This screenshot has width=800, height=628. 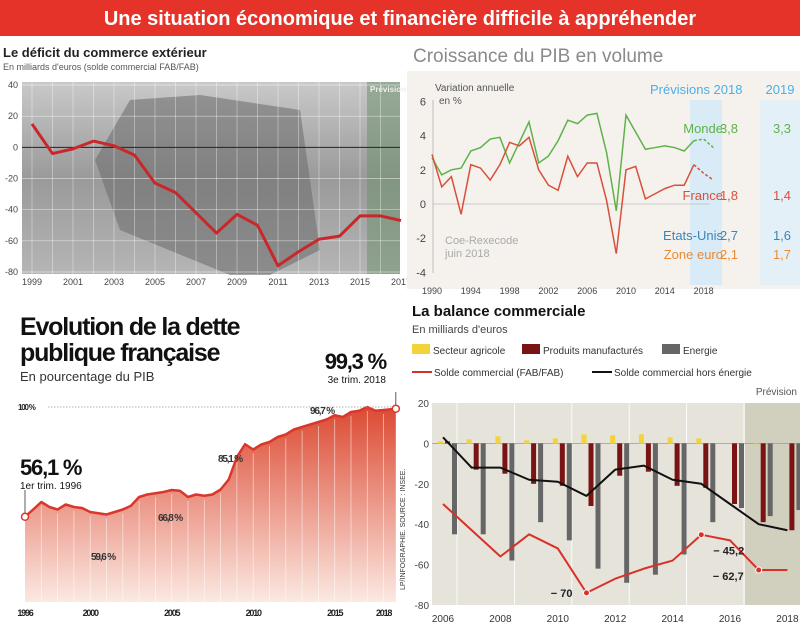 What do you see at coordinates (335, 613) in the screenshot?
I see `x-tick-label: 2015` at bounding box center [335, 613].